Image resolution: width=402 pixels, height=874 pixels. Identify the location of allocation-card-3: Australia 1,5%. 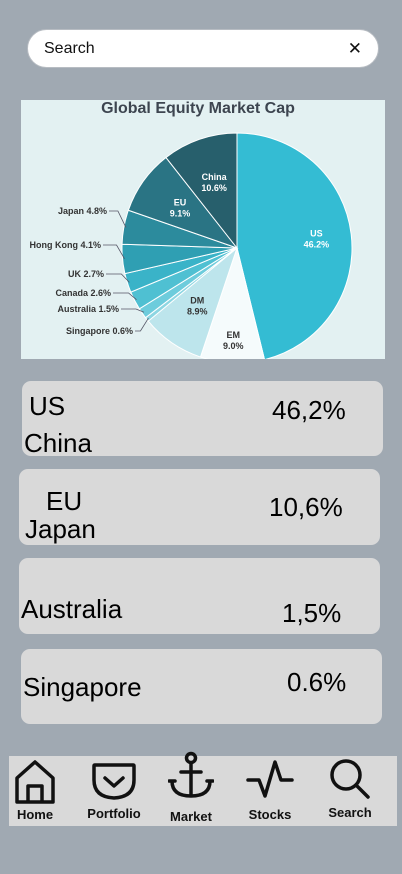
(199, 596).